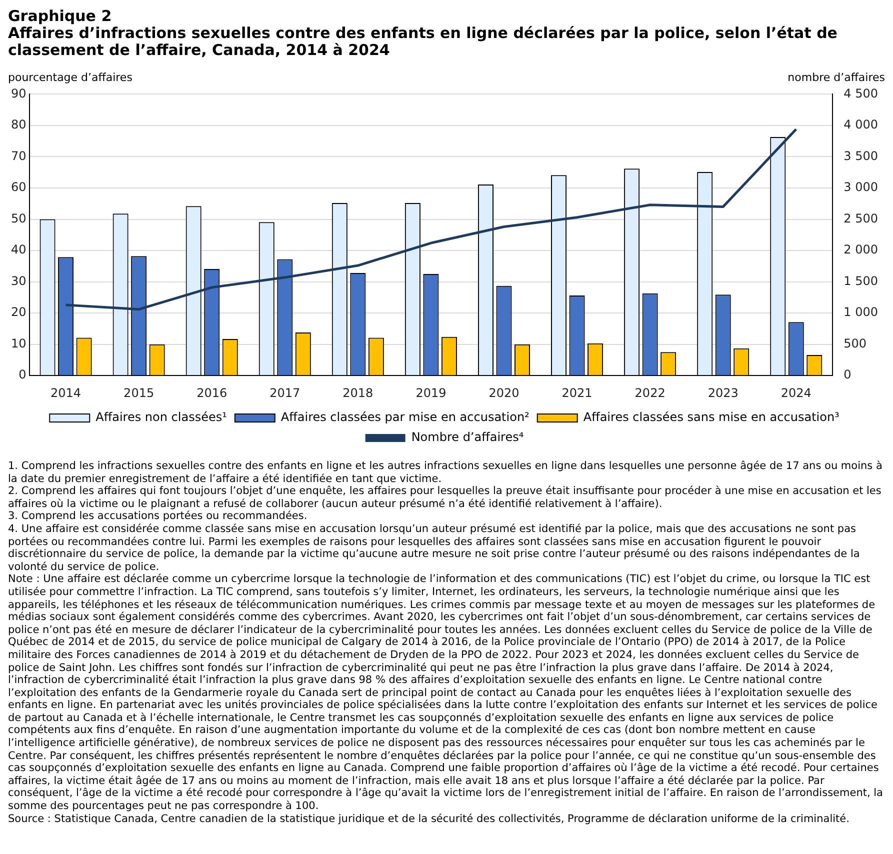 This screenshot has width=893, height=854. Describe the element at coordinates (358, 393) in the screenshot. I see `x-tick-label: 2018` at that location.